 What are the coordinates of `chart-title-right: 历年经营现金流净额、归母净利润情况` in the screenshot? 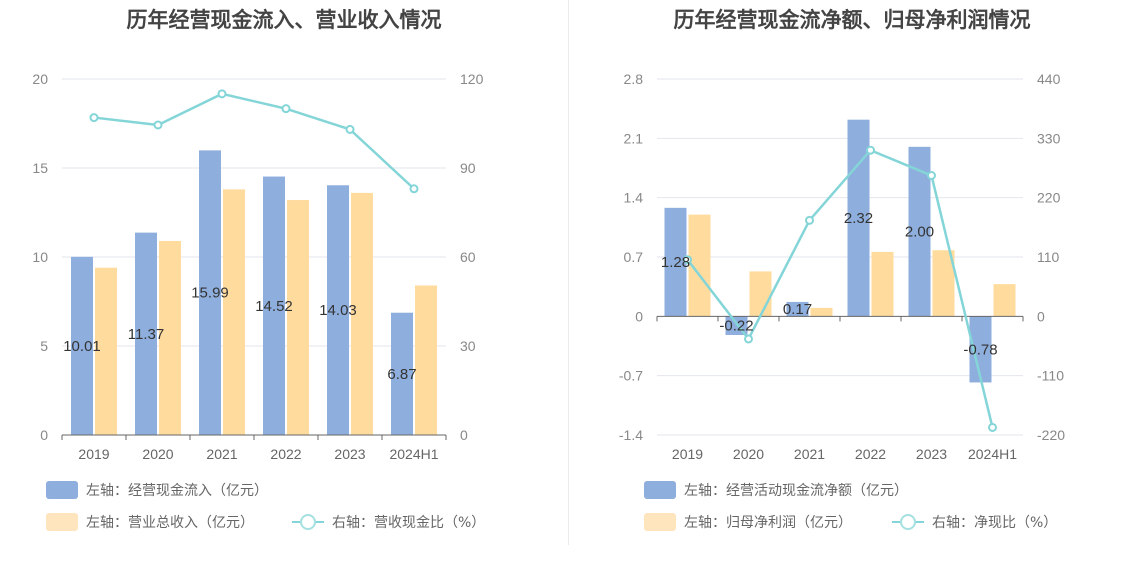 It's located at (852, 20).